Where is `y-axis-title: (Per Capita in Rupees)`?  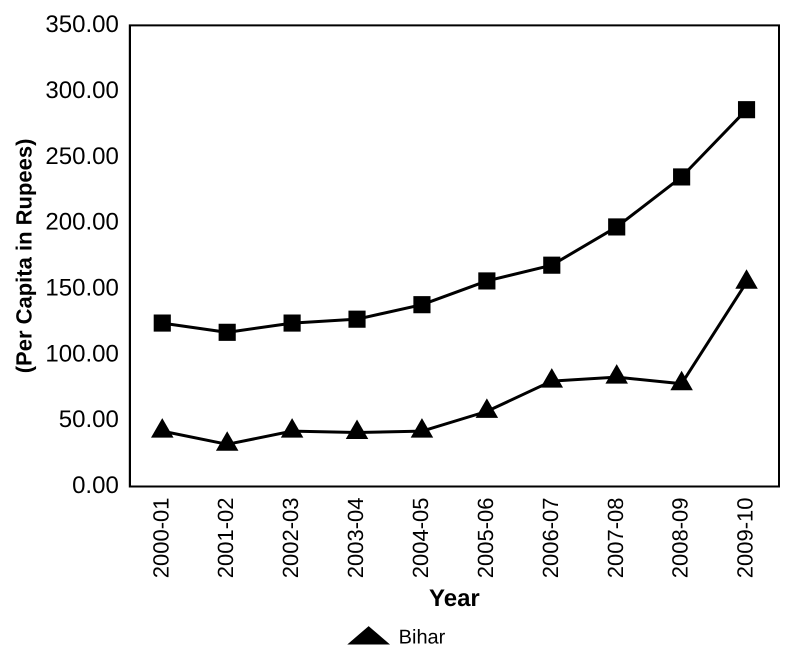
y-axis-title: (Per Capita in Rupees) is located at coordinates (23, 256).